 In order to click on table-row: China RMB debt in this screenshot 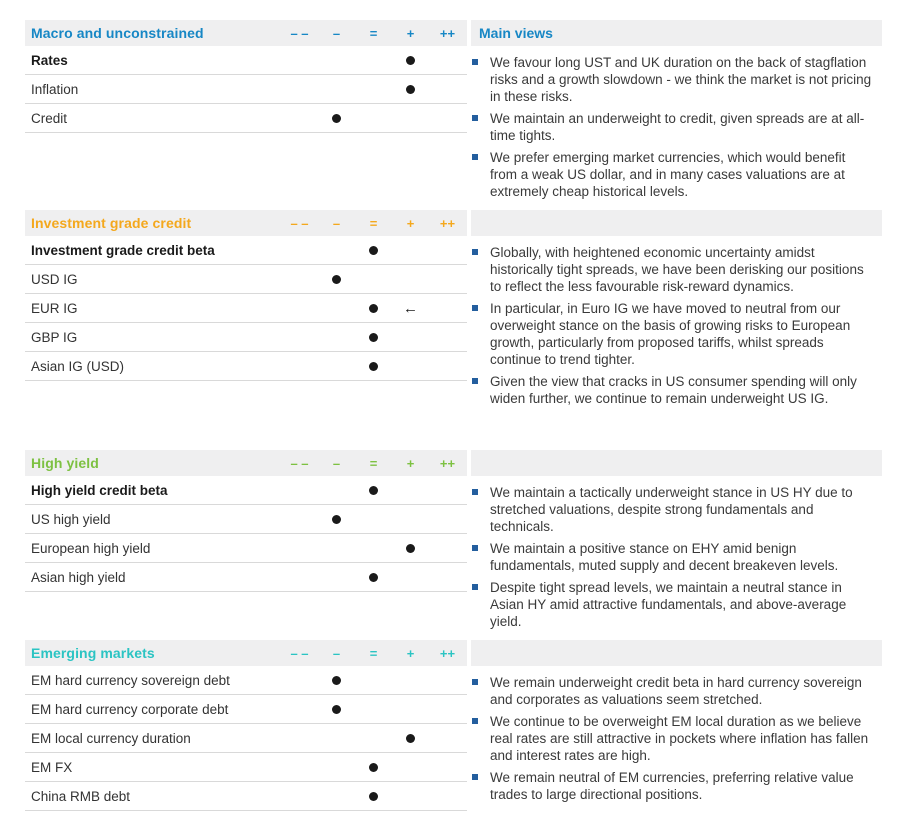, I will do `click(246, 796)`.